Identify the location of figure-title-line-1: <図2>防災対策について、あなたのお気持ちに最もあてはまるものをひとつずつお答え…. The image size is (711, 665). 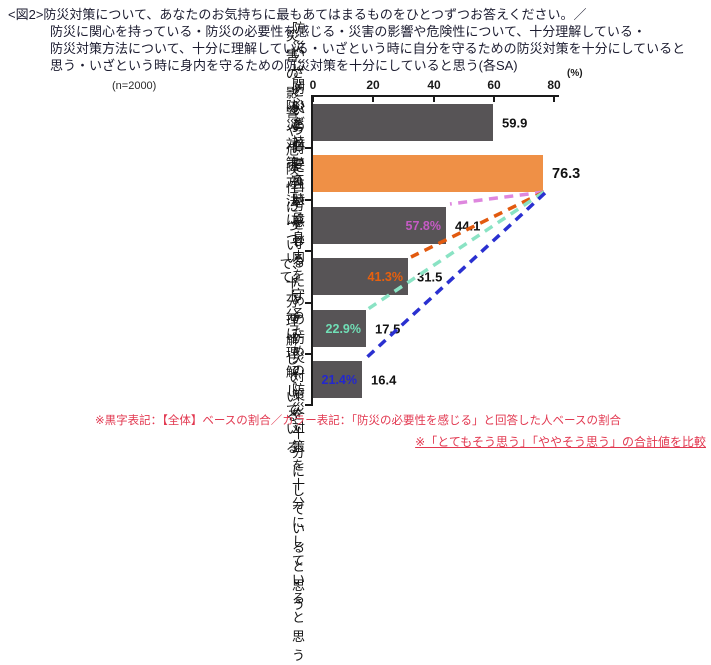
(297, 14).